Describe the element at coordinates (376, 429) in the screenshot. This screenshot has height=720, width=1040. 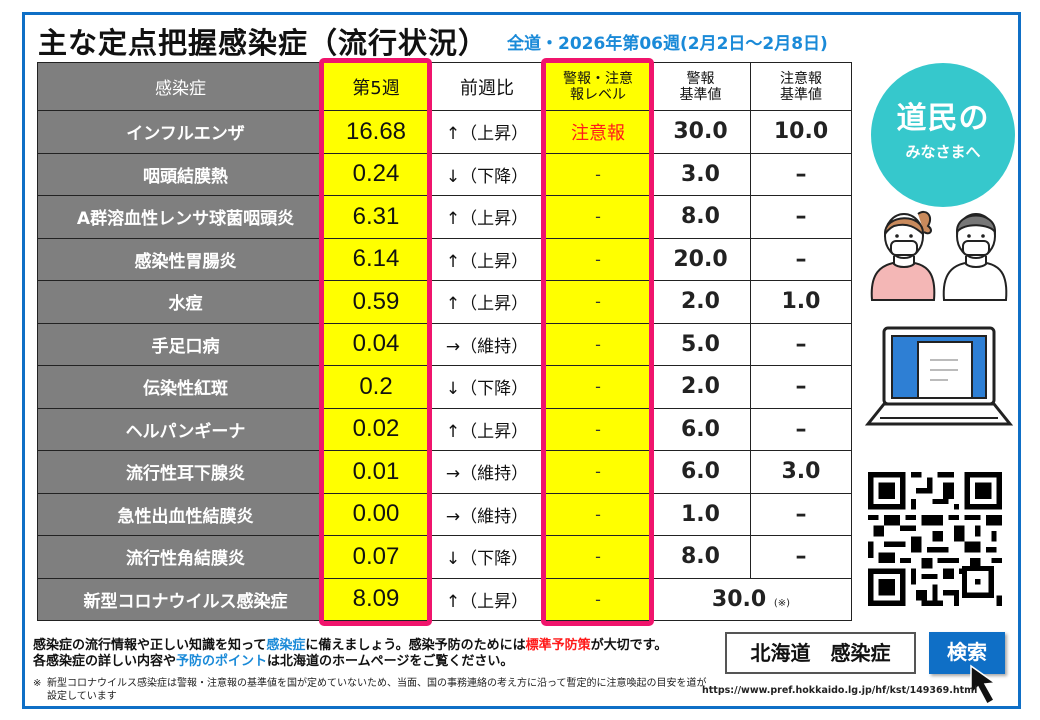
I see `week-value: 0.02` at that location.